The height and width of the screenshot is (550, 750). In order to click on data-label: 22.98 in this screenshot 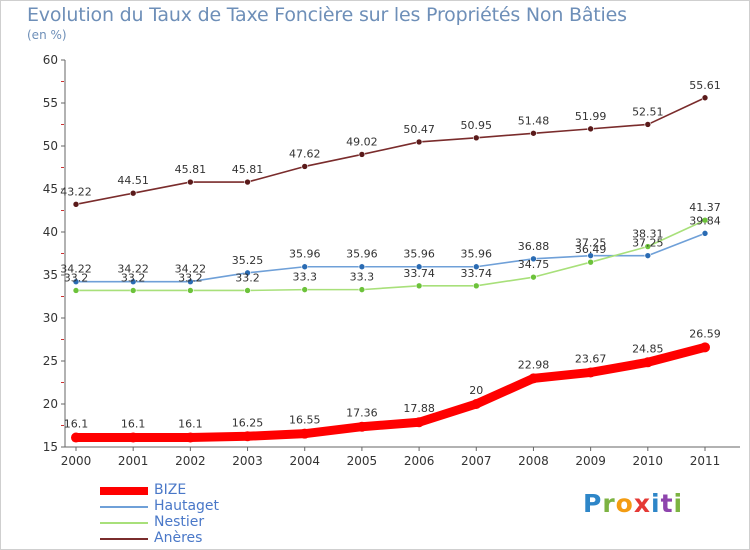, I will do `click(534, 364)`.